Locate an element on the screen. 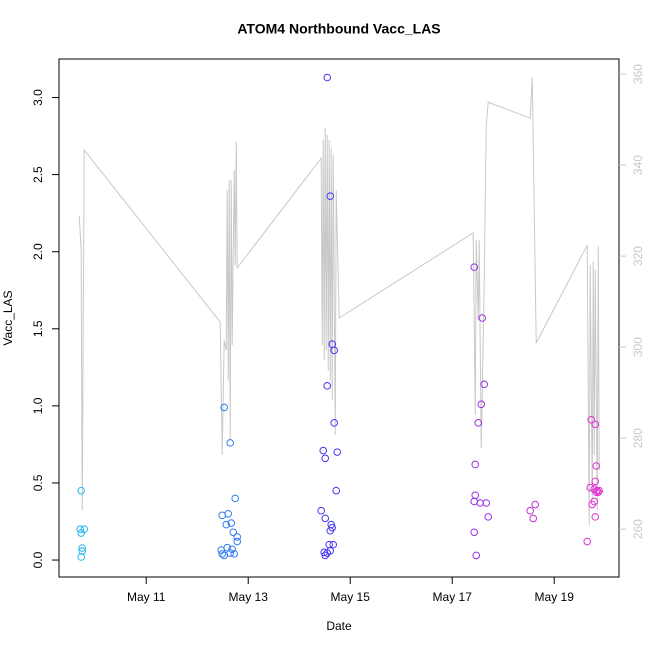  y2-tick-label: 340 is located at coordinates (638, 165).